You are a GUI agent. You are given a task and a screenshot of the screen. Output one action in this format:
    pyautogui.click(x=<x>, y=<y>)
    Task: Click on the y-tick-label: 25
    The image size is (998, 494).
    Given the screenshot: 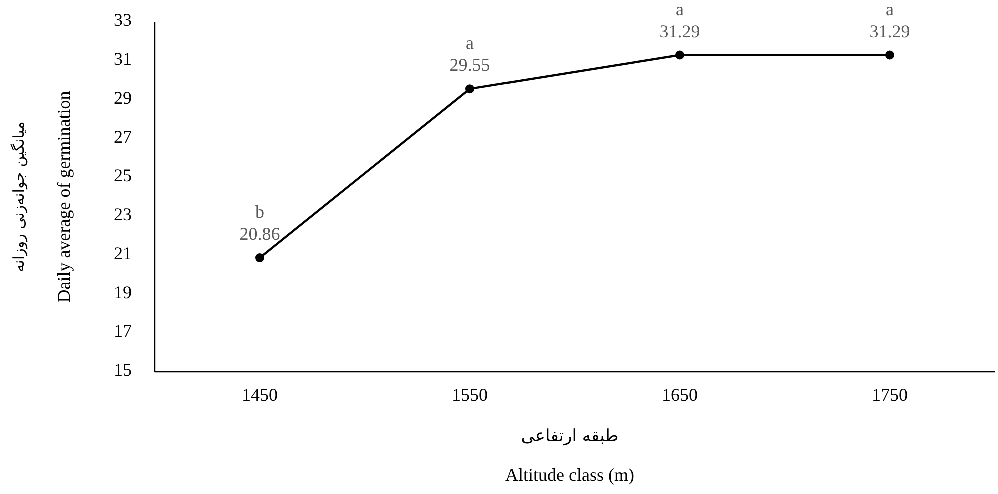 What is the action you would take?
    pyautogui.click(x=123, y=176)
    